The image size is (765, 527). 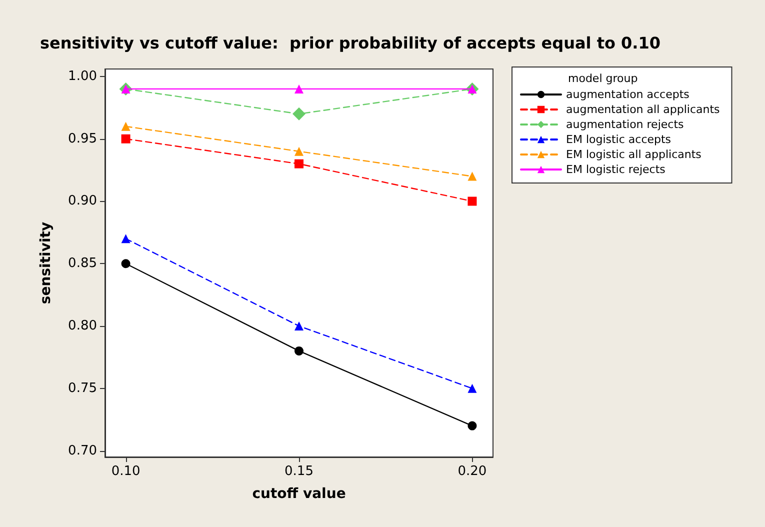 I want to click on legend-label: EM logistic rejects, so click(x=616, y=169).